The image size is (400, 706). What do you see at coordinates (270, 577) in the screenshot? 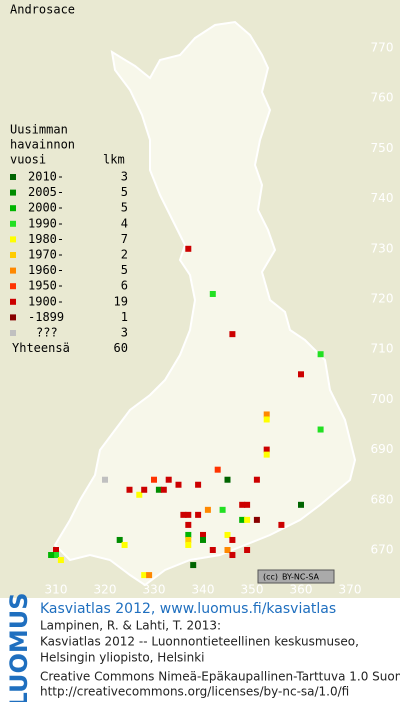
I see `cc-icon: (cc)` at bounding box center [270, 577].